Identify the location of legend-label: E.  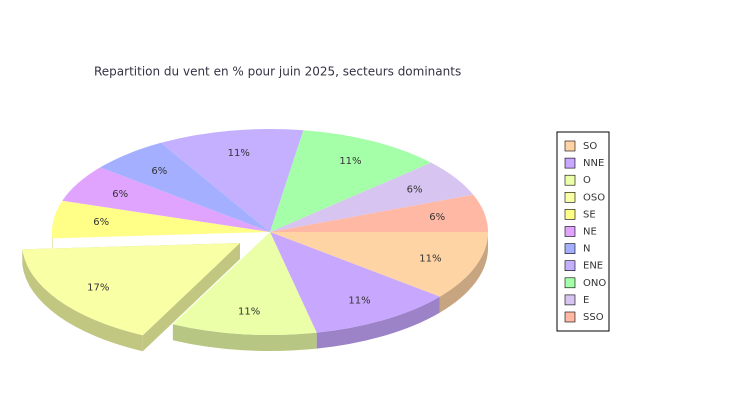
(586, 300).